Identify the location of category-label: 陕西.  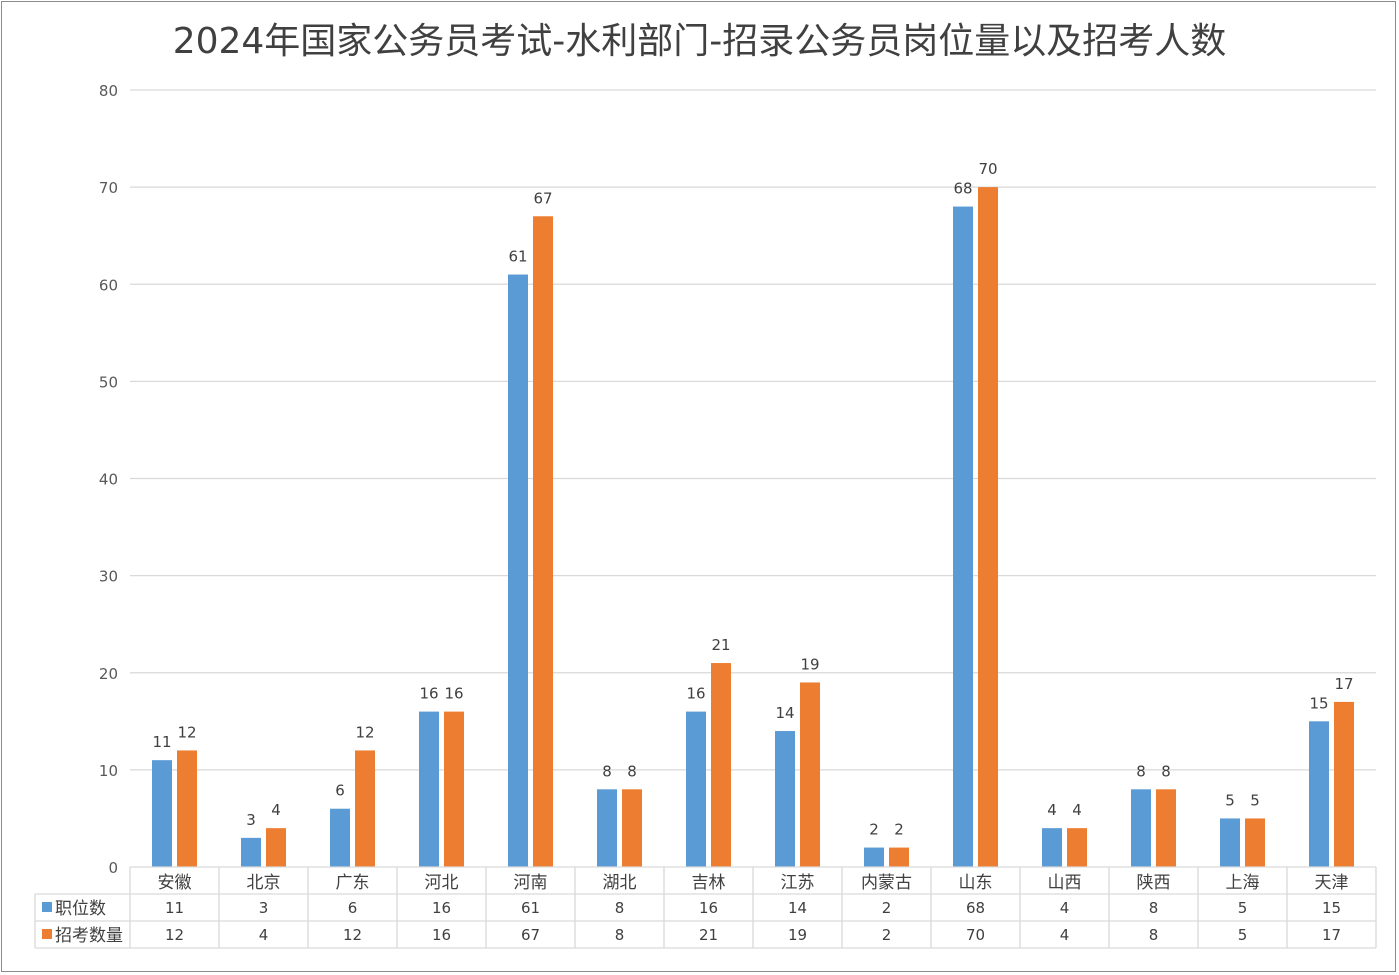
(1154, 883).